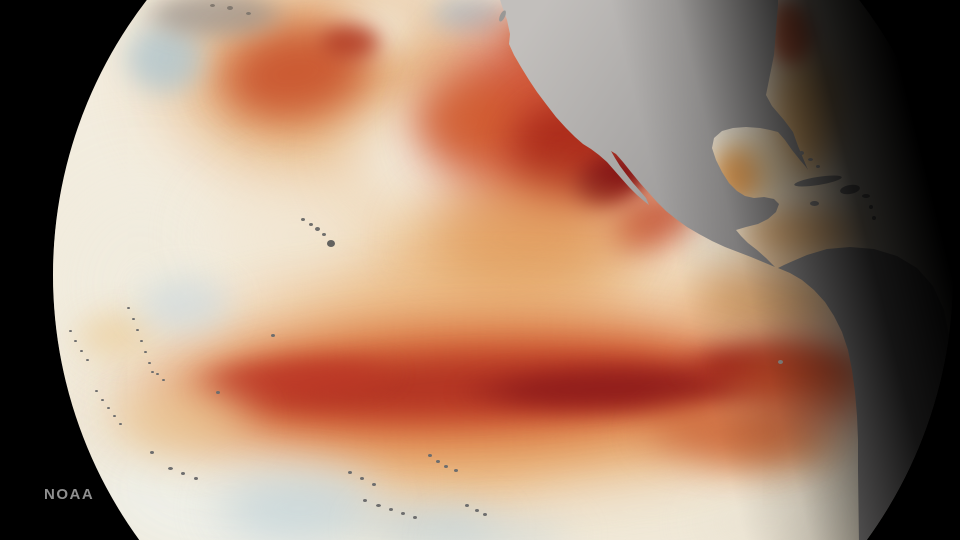  What do you see at coordinates (69, 494) in the screenshot?
I see `noaa-watermark: NOAA` at bounding box center [69, 494].